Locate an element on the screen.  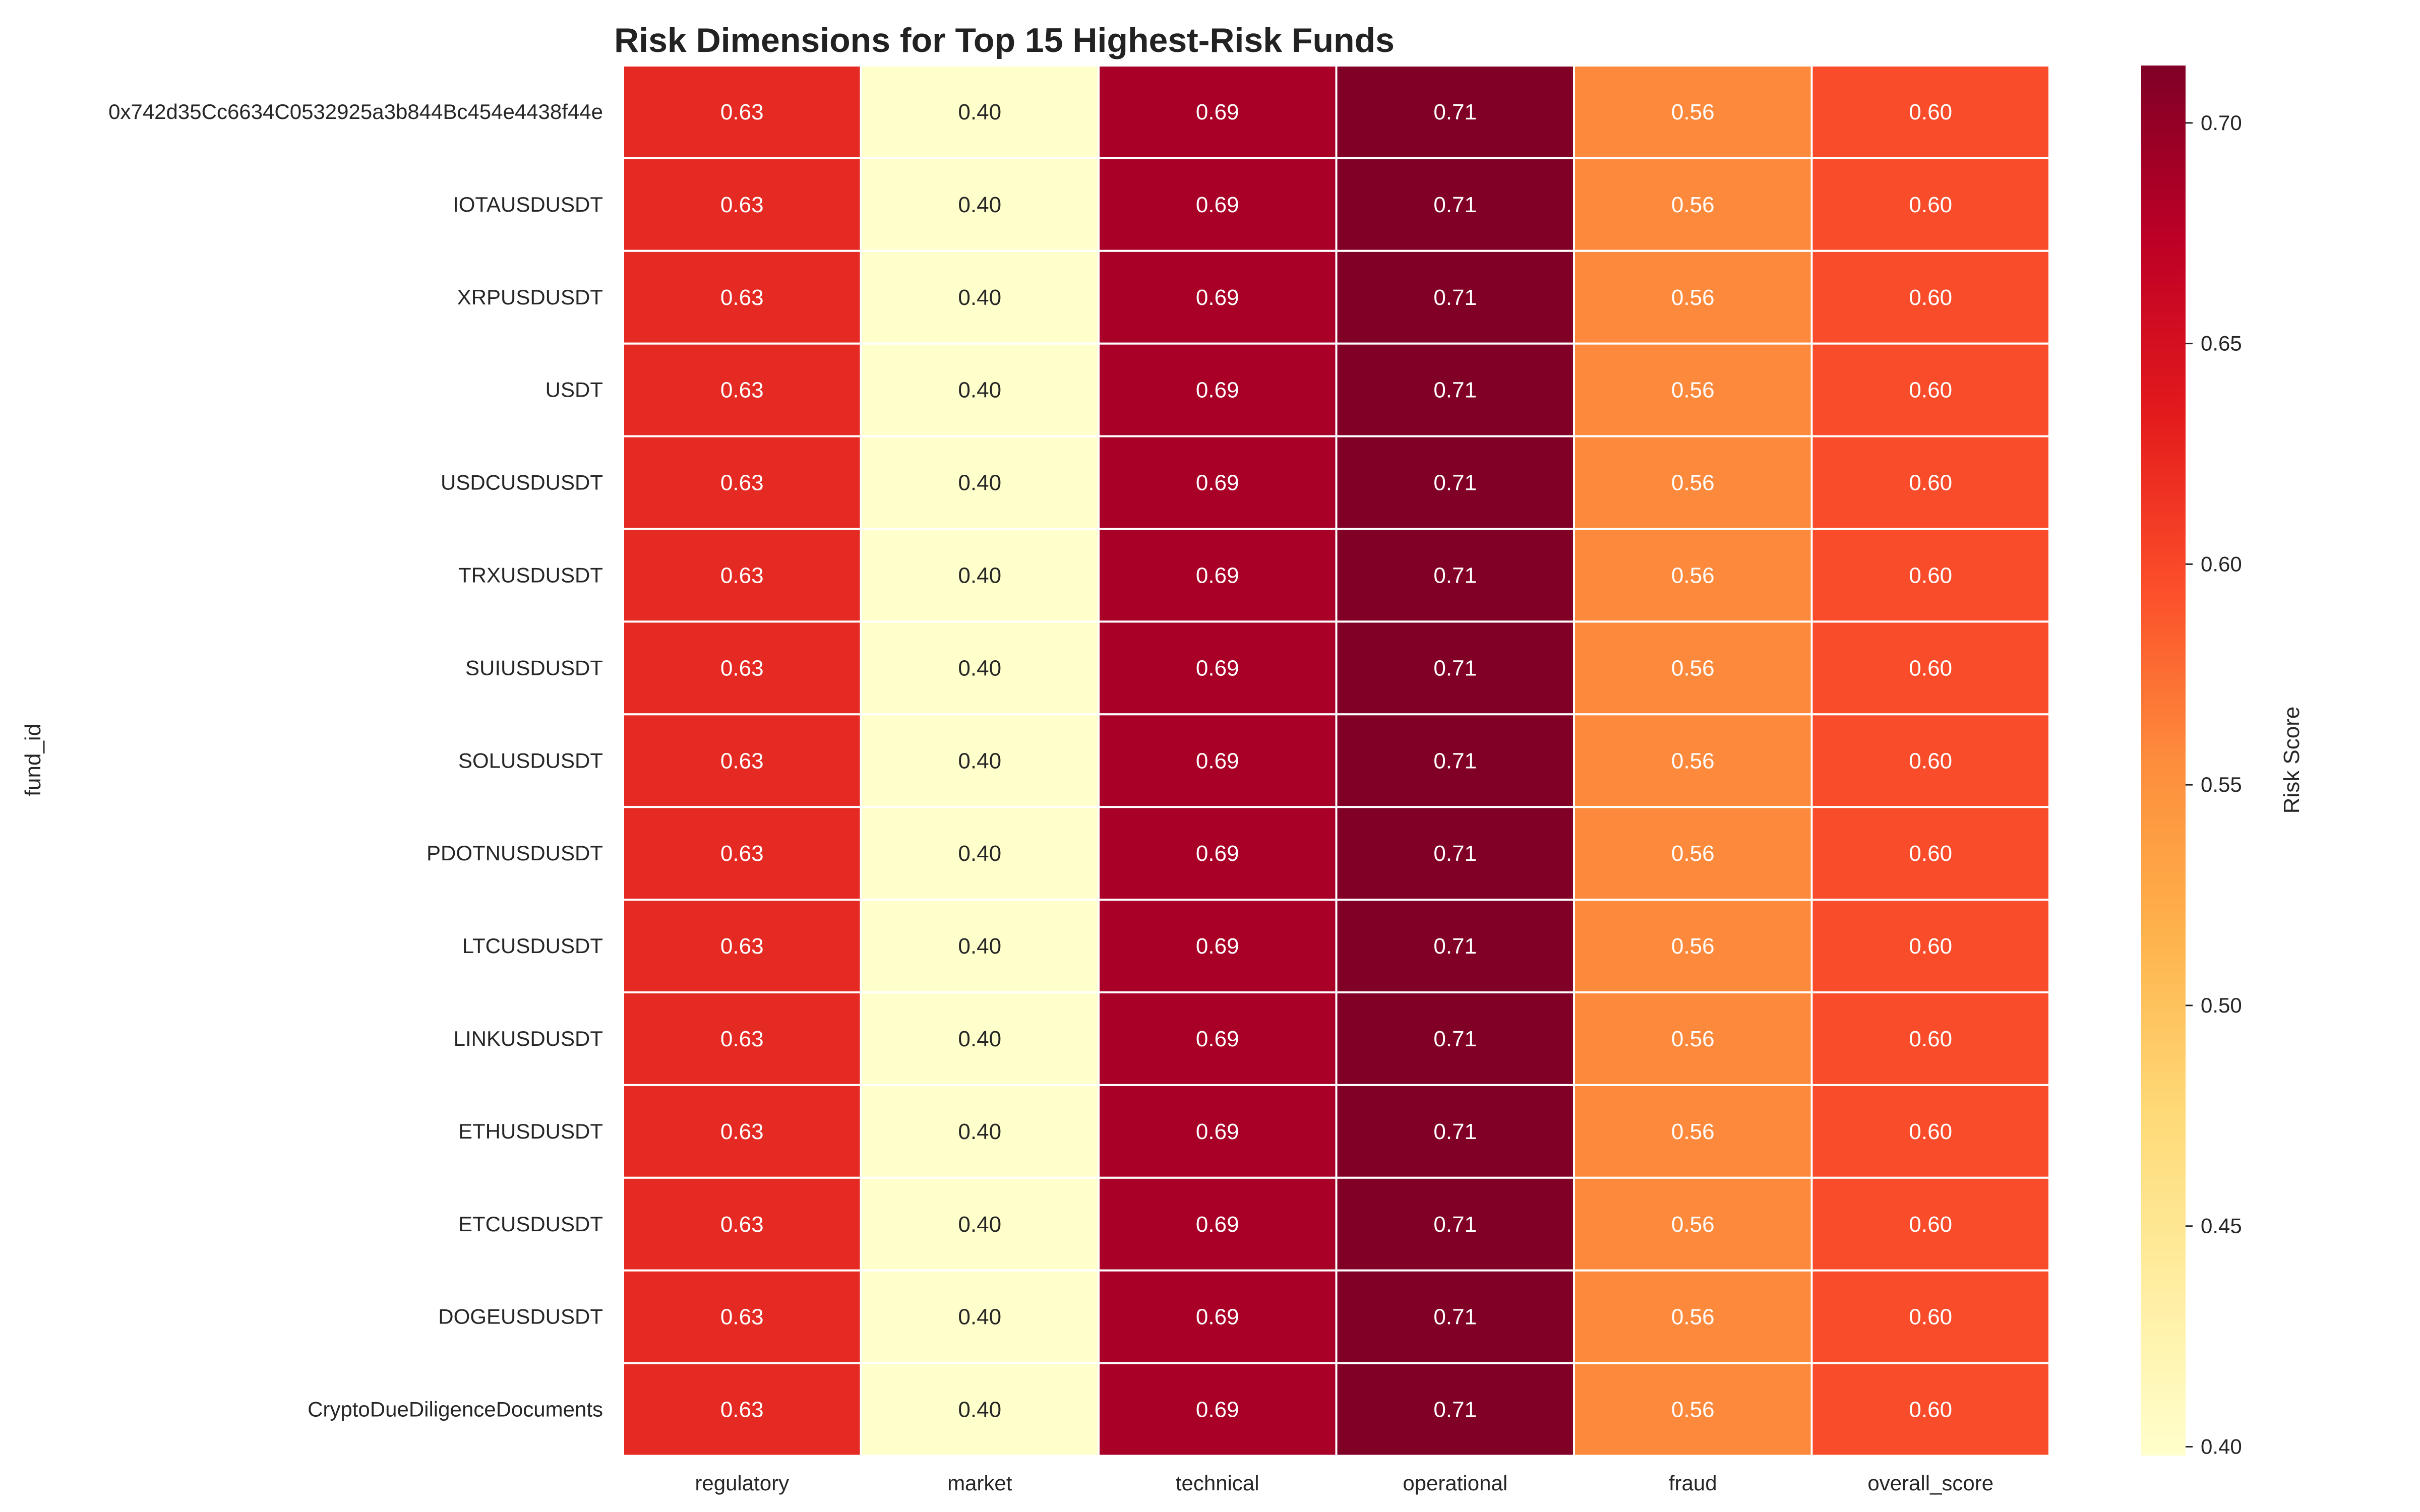
column-tick-label: overall_score is located at coordinates (1930, 1483).